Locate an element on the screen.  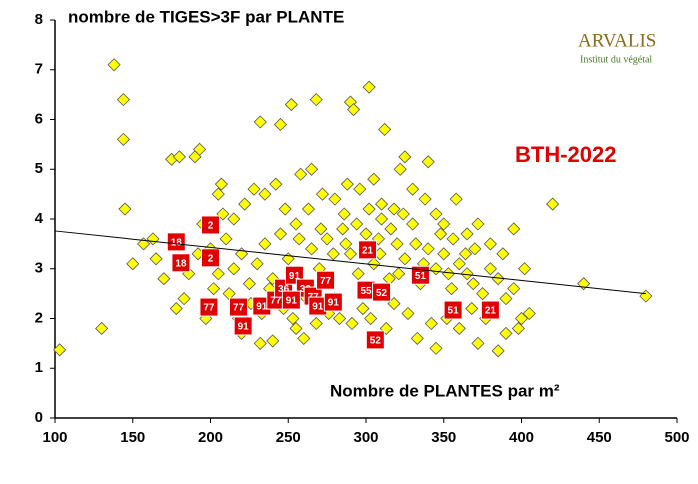
trend-line is located at coordinates (350, 262).